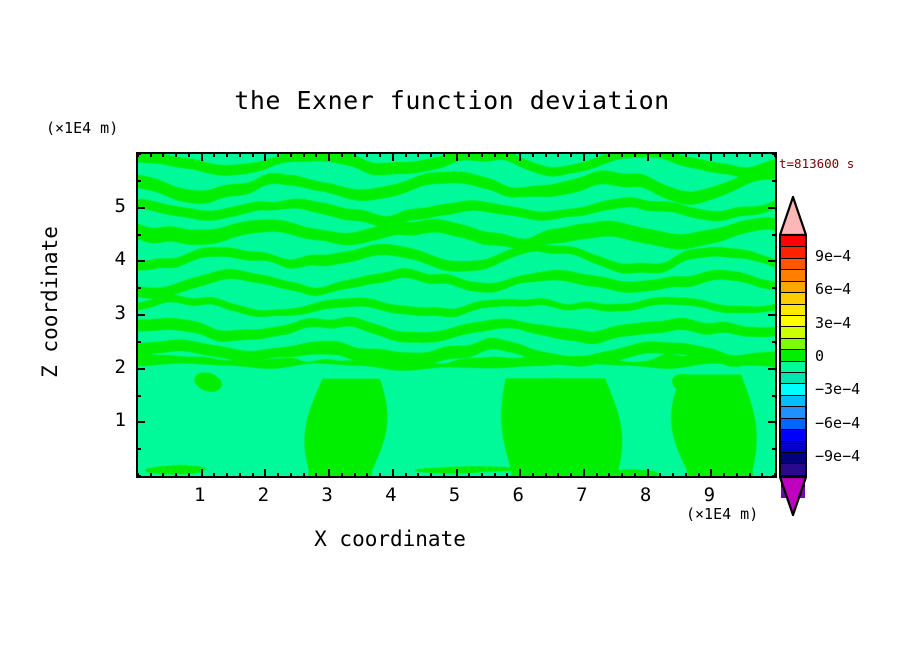  Describe the element at coordinates (120, 420) in the screenshot. I see `y-tick-label: 1` at that location.